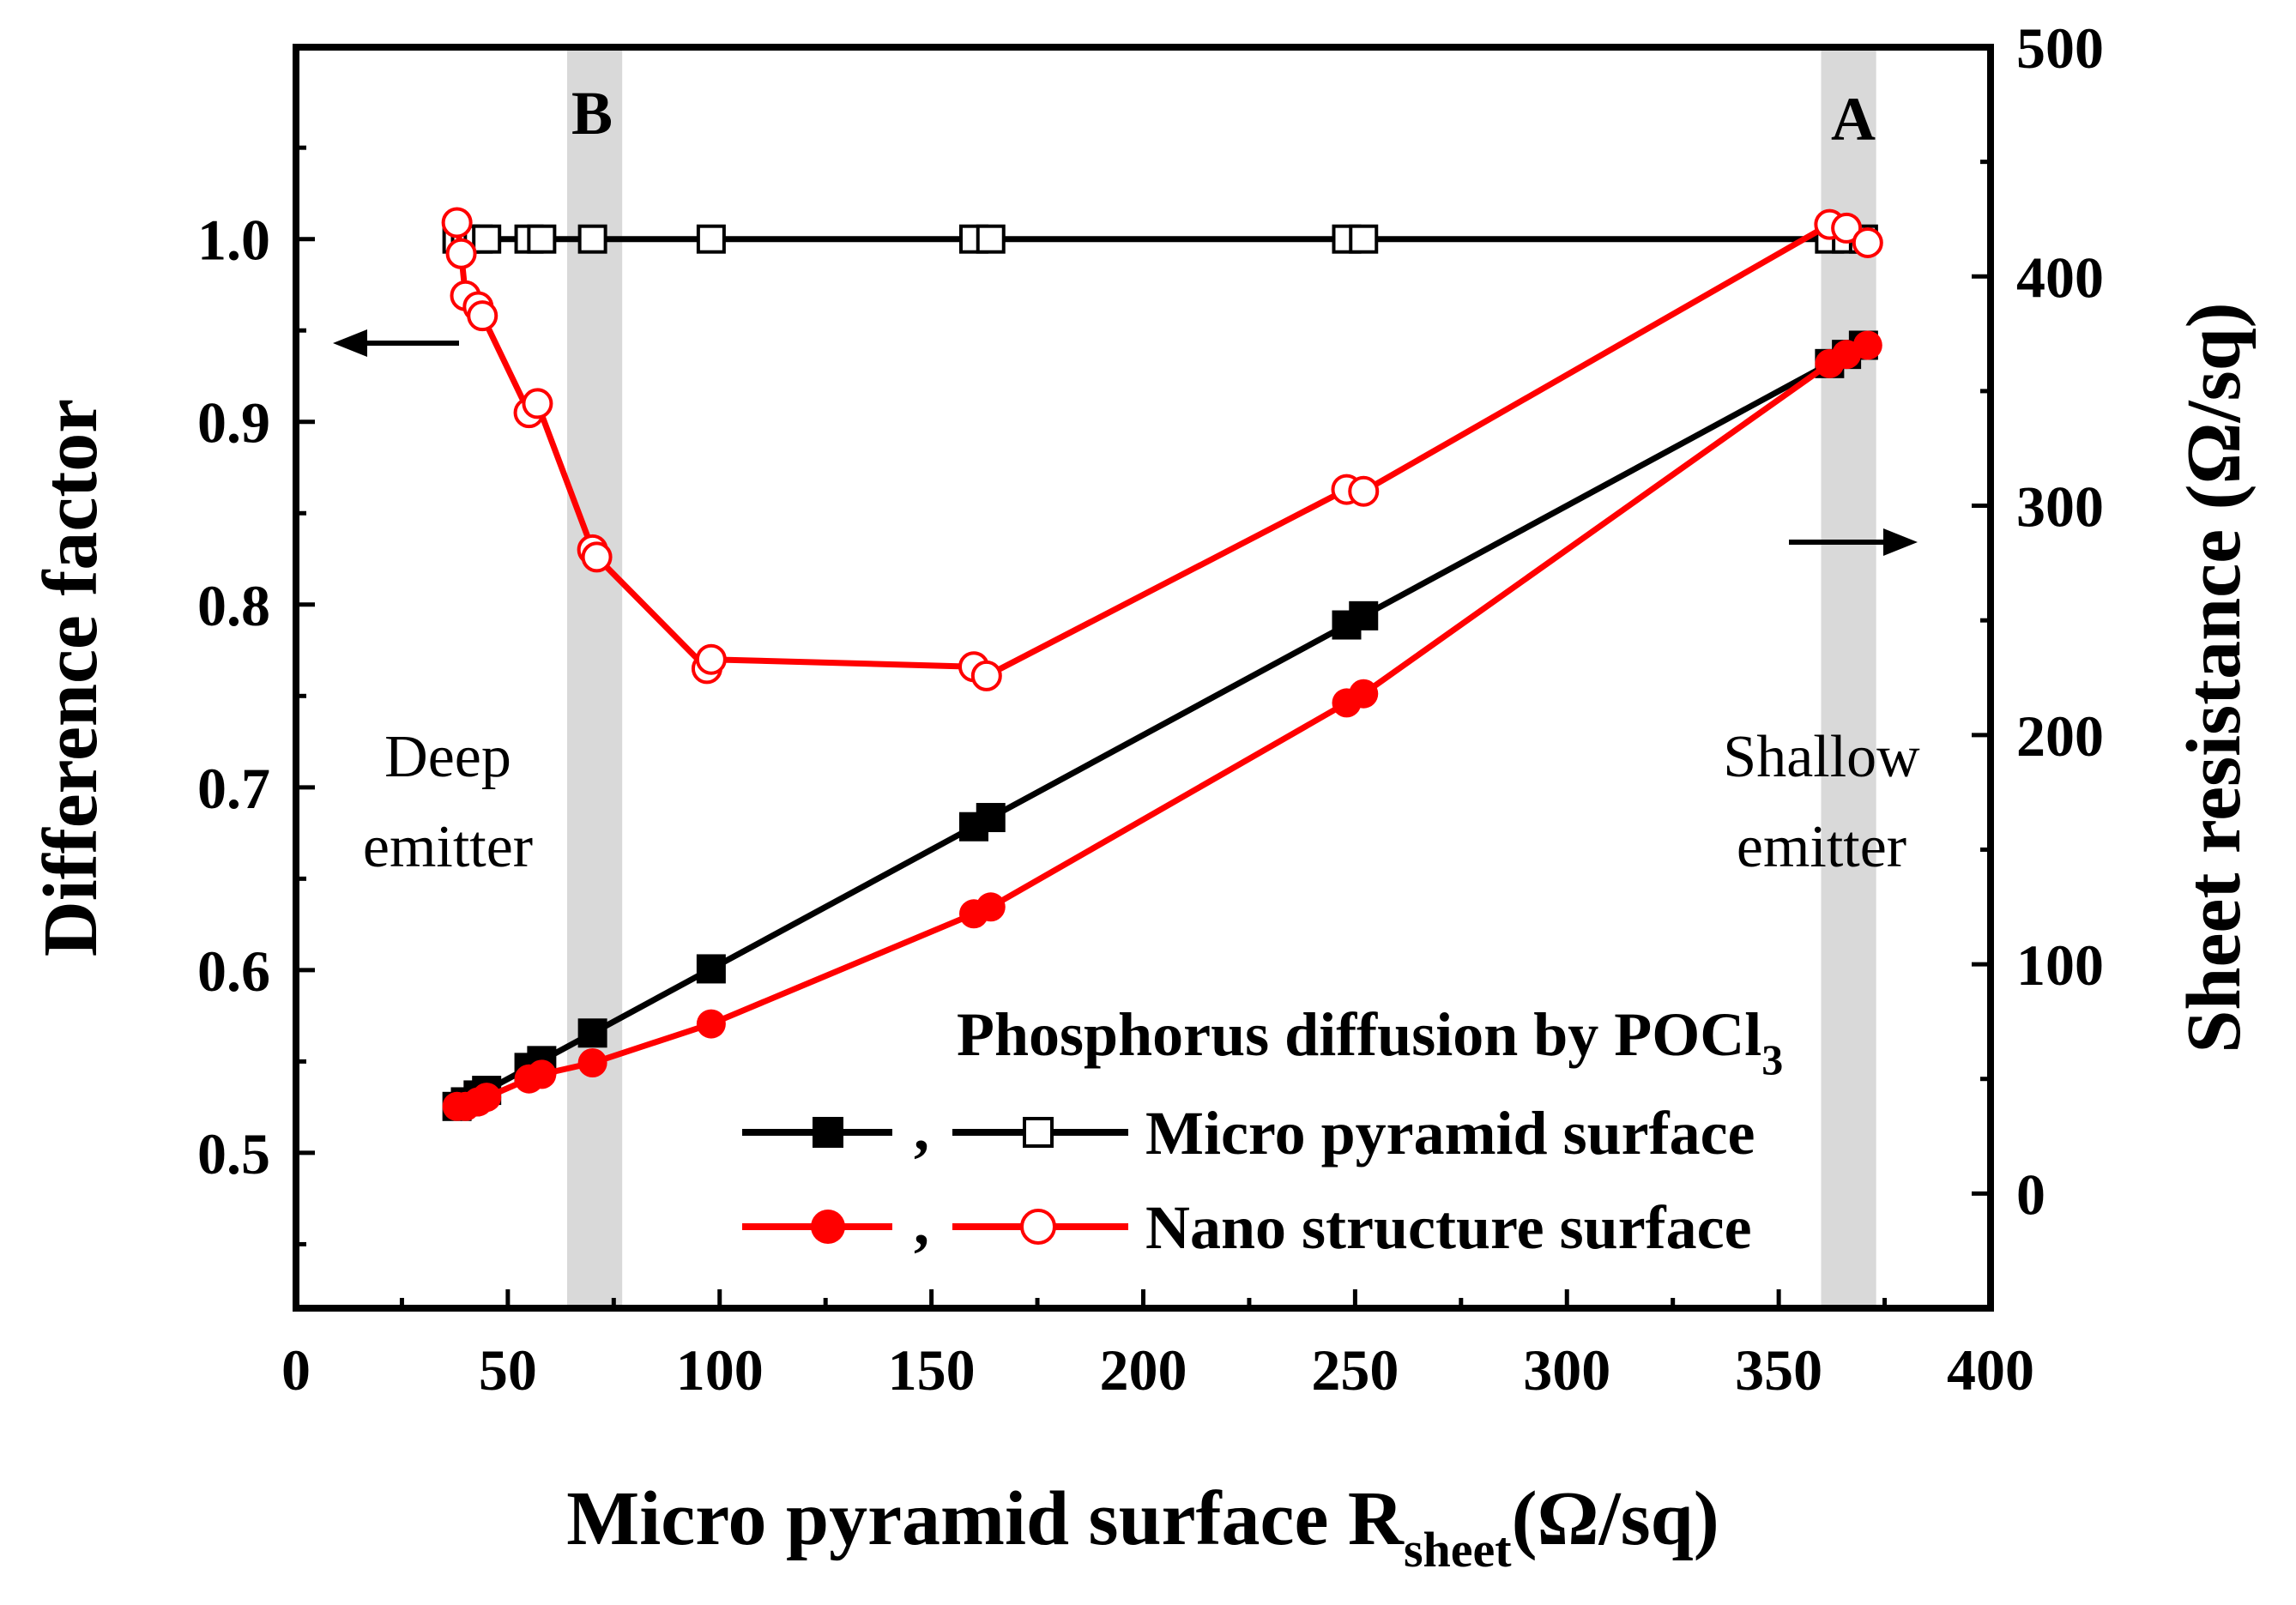 The image size is (2296, 1605). What do you see at coordinates (2060, 736) in the screenshot?
I see `y-right-tick-label: 200` at bounding box center [2060, 736].